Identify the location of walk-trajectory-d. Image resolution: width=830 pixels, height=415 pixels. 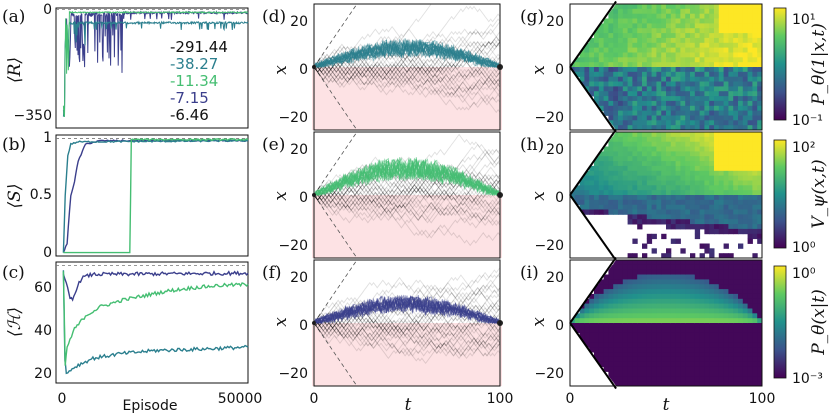
(407, 87).